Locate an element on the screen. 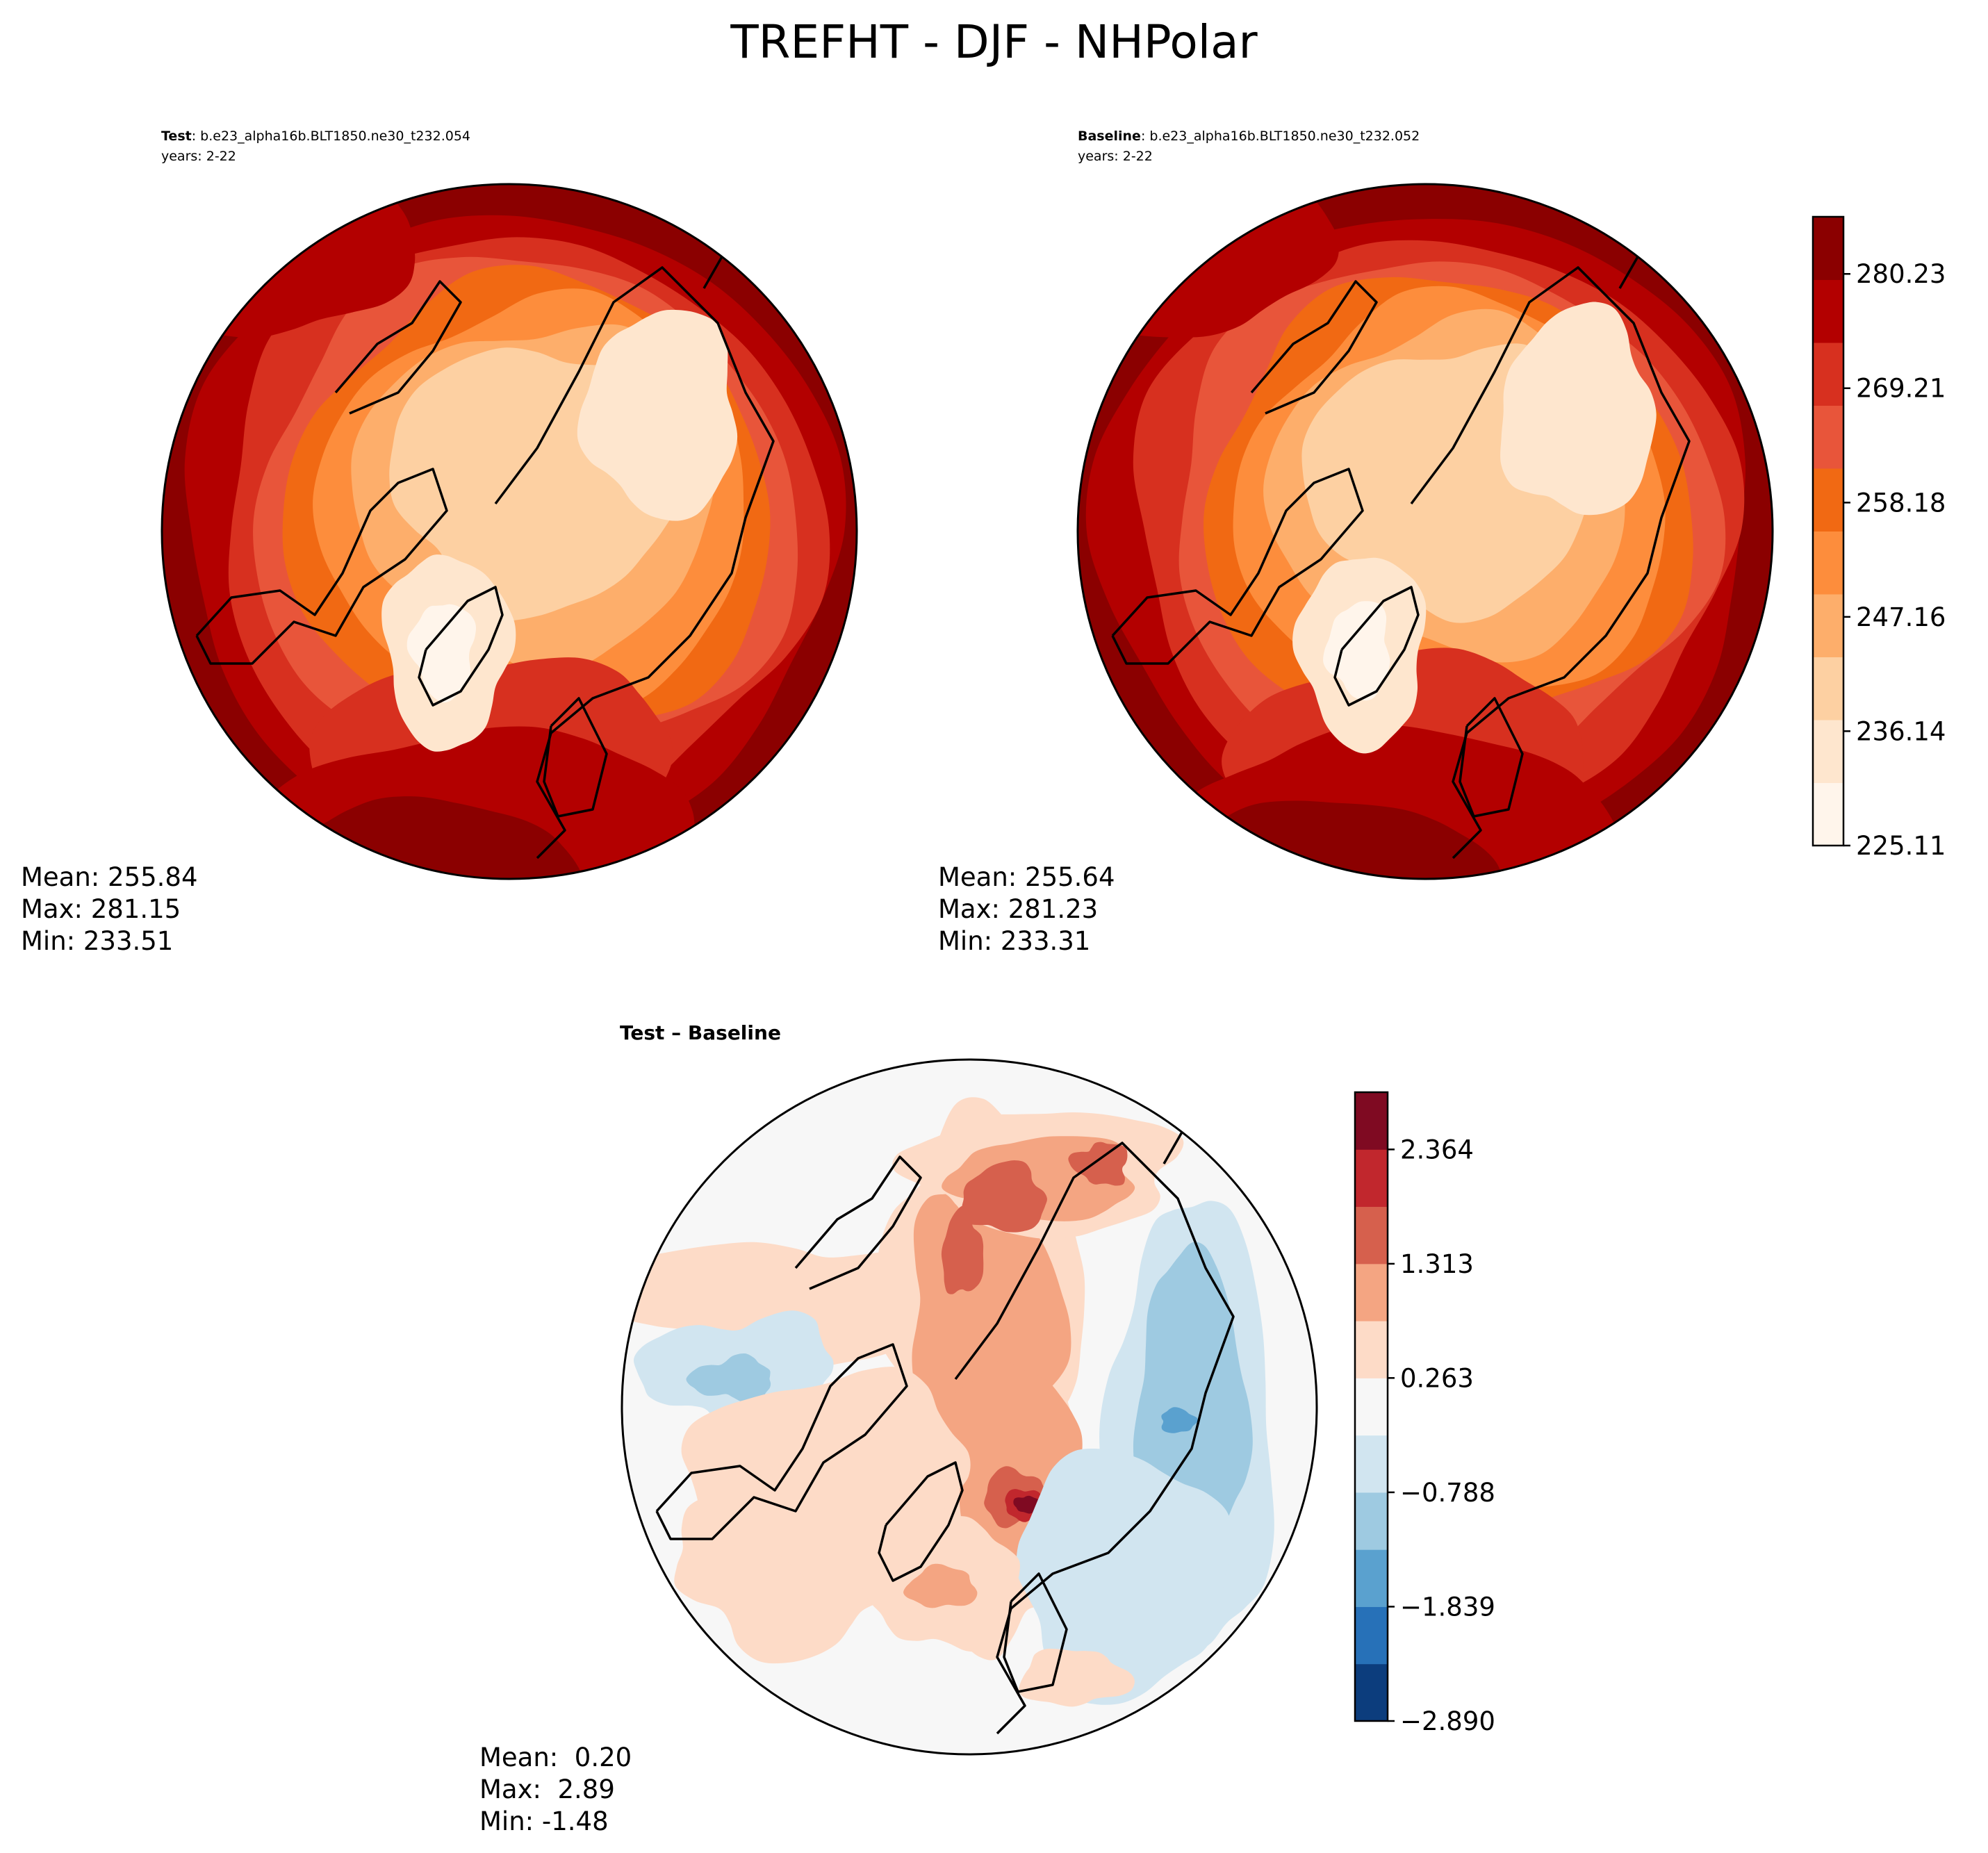 The image size is (1988, 1853). temp-colorbar-tick-label-3: 258.18 is located at coordinates (1901, 503).